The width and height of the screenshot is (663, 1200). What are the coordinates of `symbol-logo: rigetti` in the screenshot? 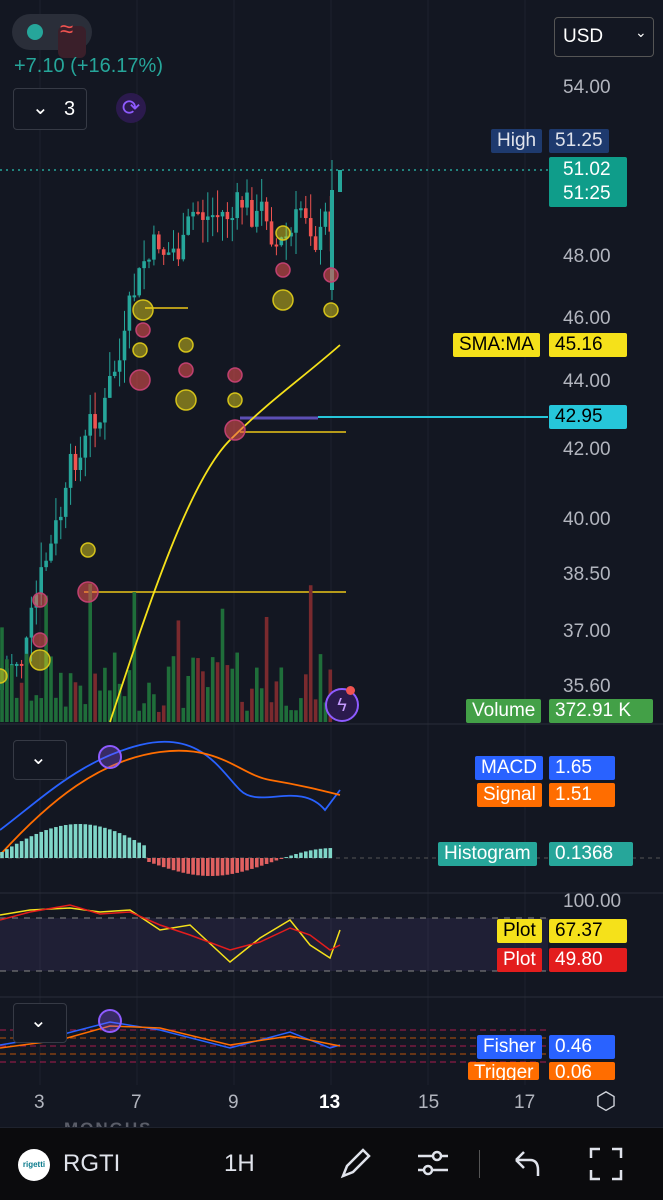 It's located at (34, 1165).